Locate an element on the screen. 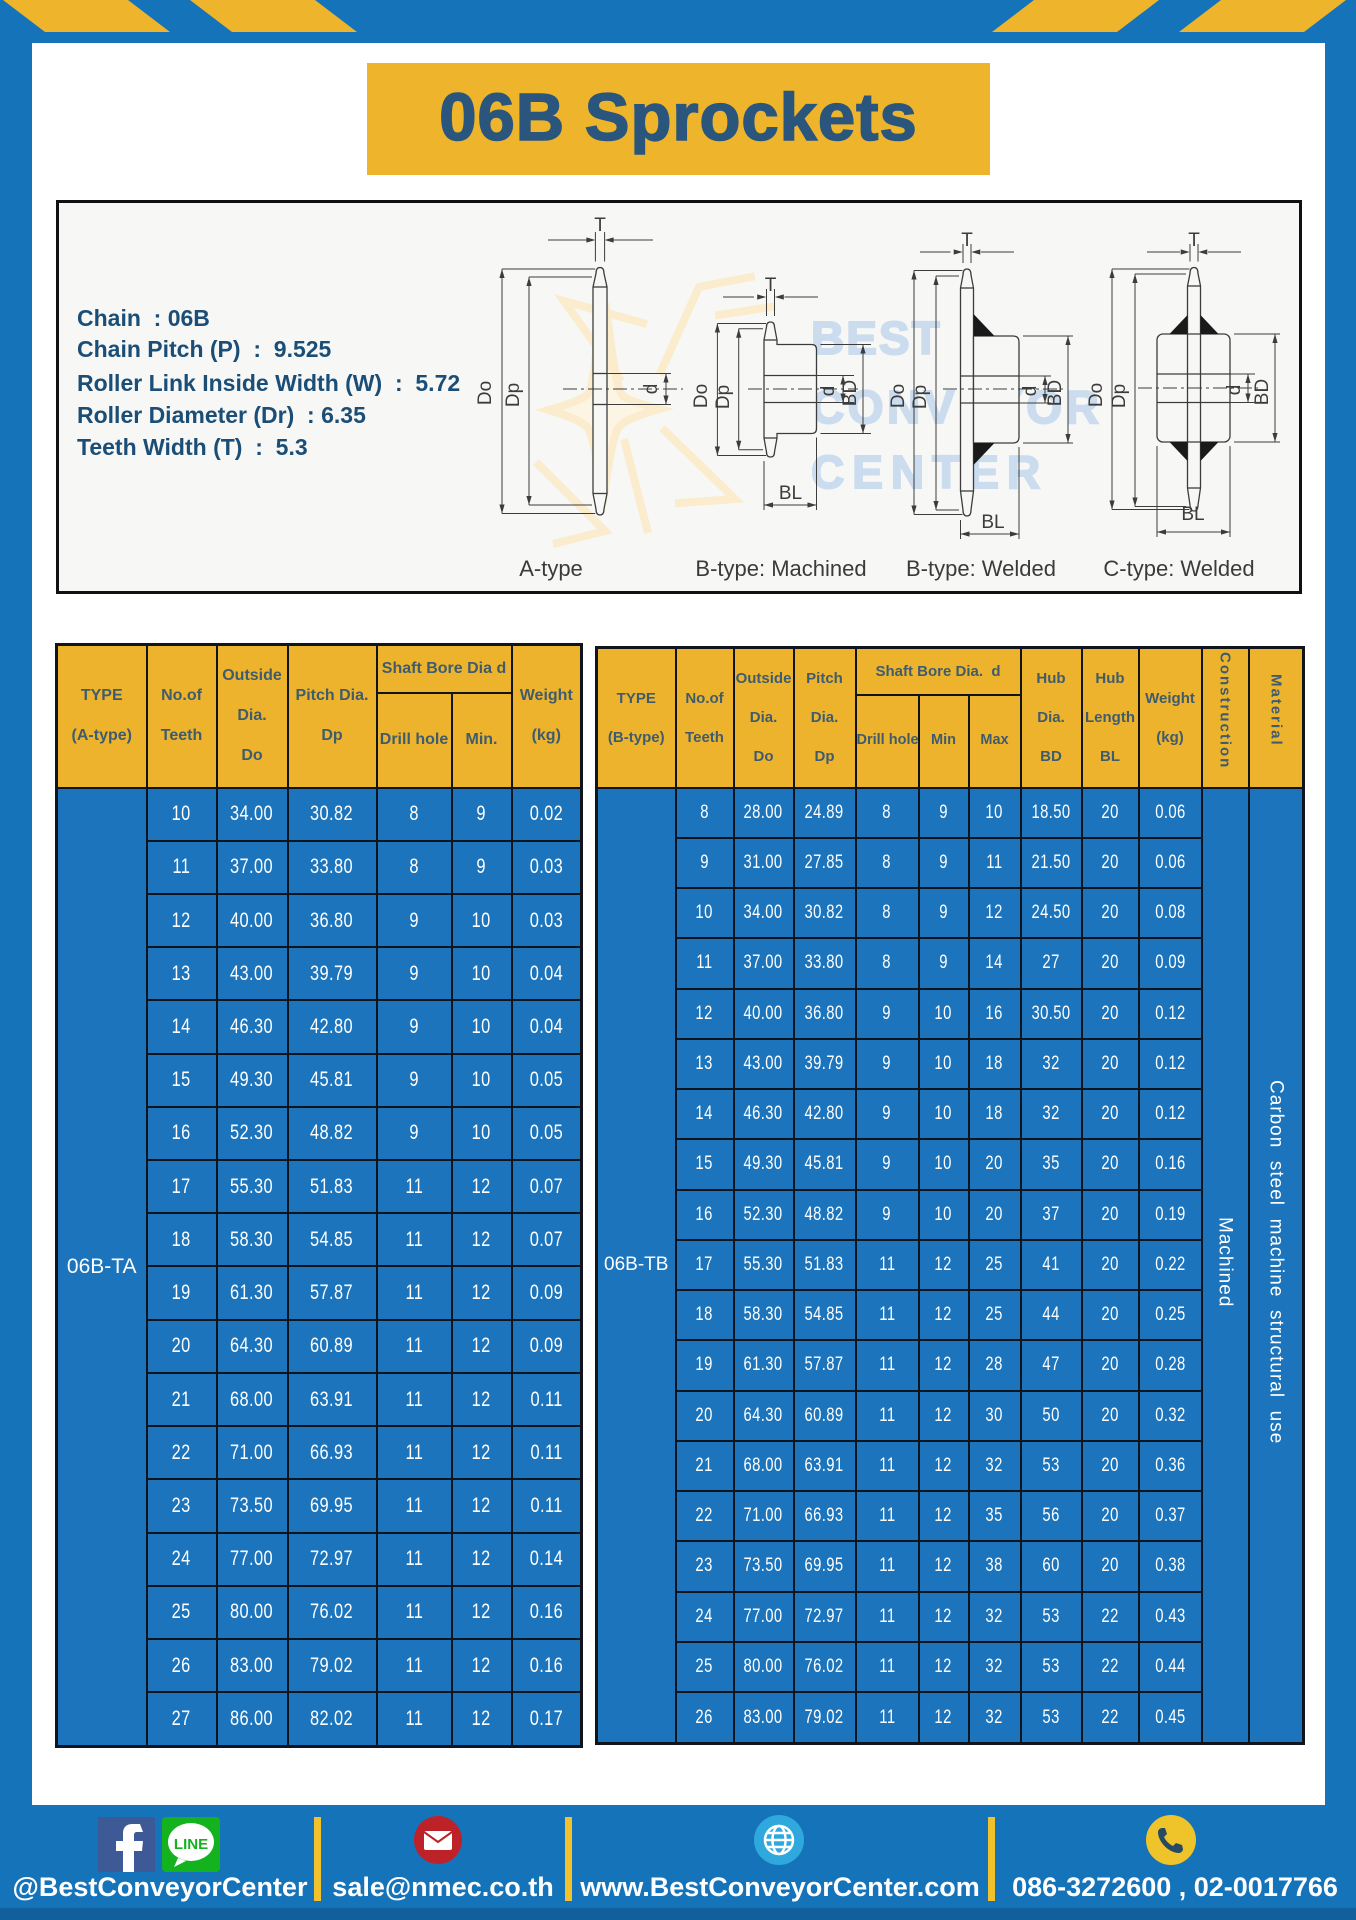 The image size is (1356, 1920). svg-text: LINE is located at coordinates (191, 1844).